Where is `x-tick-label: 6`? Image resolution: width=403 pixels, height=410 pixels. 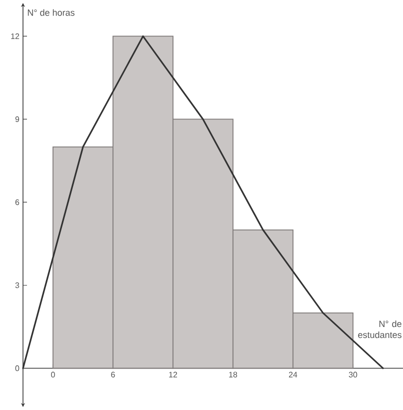
x-tick-label: 6 is located at coordinates (113, 375).